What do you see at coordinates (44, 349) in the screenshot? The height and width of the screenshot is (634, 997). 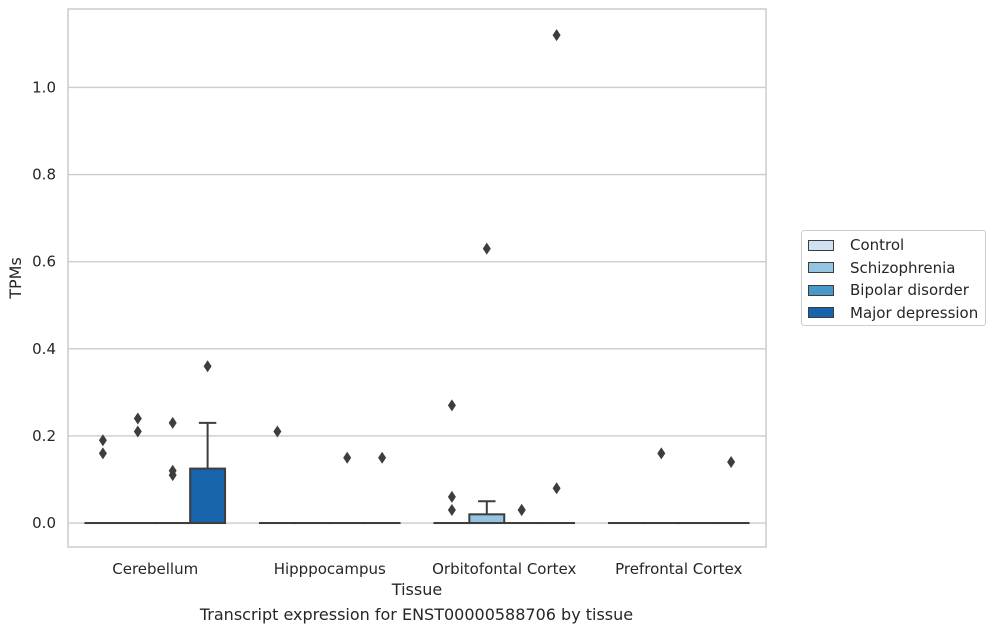 I see `y-tick-label: 0.4` at bounding box center [44, 349].